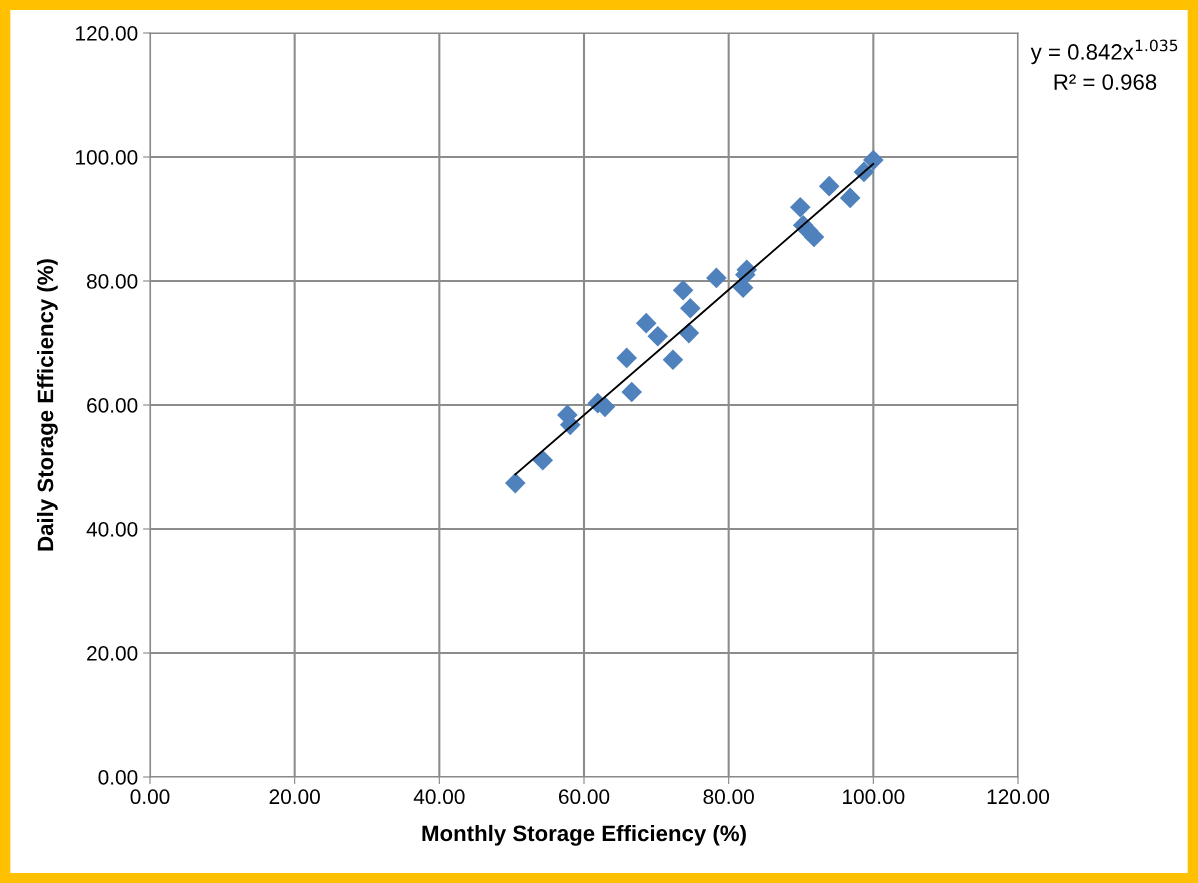  What do you see at coordinates (874, 797) in the screenshot?
I see `x-tick-label: 100.00` at bounding box center [874, 797].